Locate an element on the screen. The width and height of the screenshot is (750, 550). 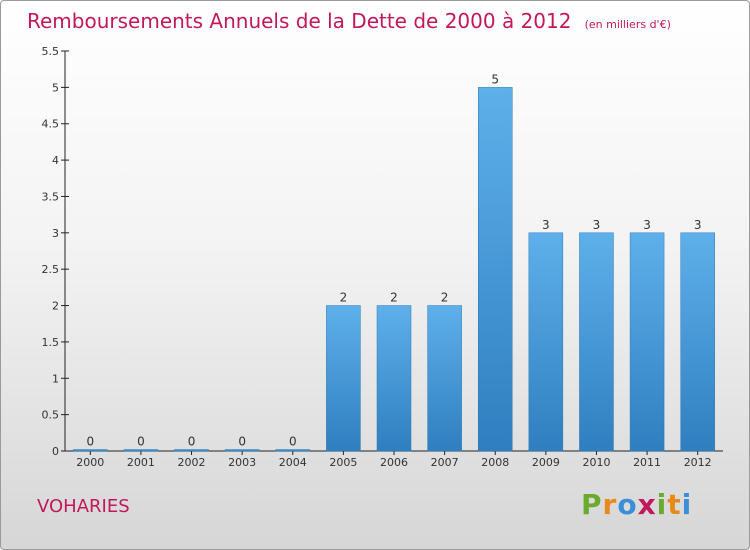
data-label-2007: 2 is located at coordinates (445, 298).